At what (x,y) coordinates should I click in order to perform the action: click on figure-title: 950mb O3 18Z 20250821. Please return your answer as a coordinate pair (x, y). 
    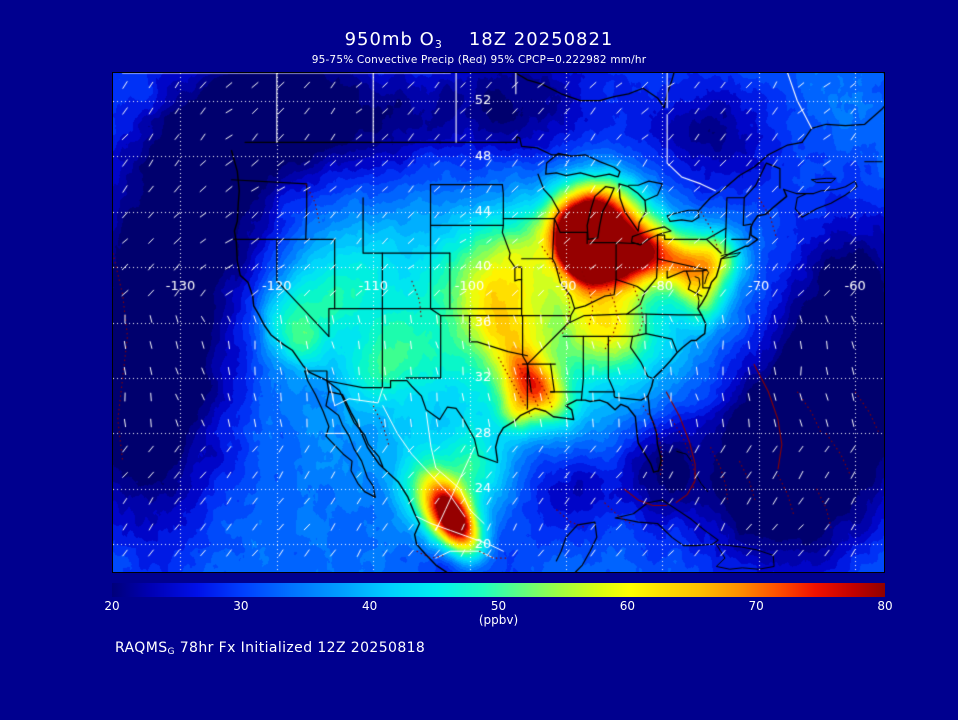
    Looking at the image, I should click on (479, 40).